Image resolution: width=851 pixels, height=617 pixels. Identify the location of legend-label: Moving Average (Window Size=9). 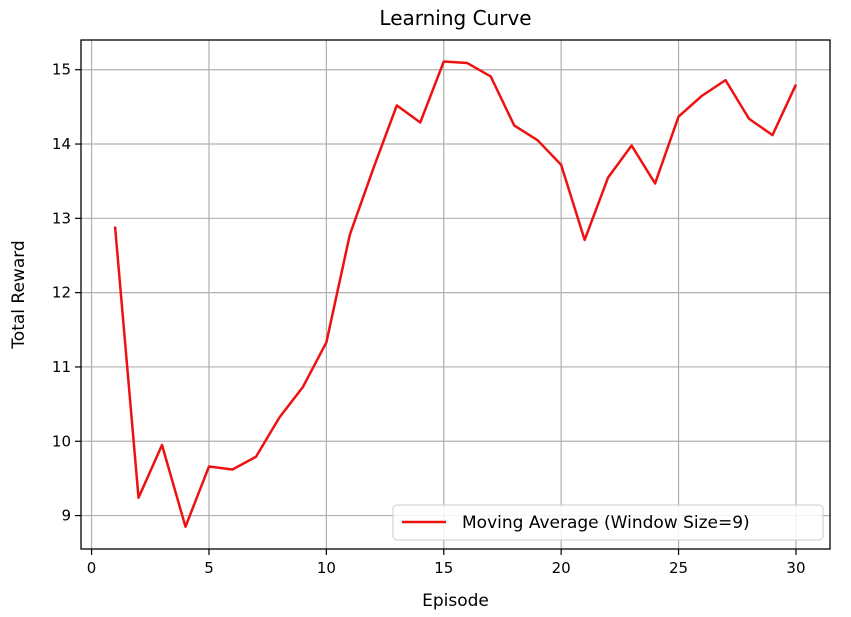
(606, 523).